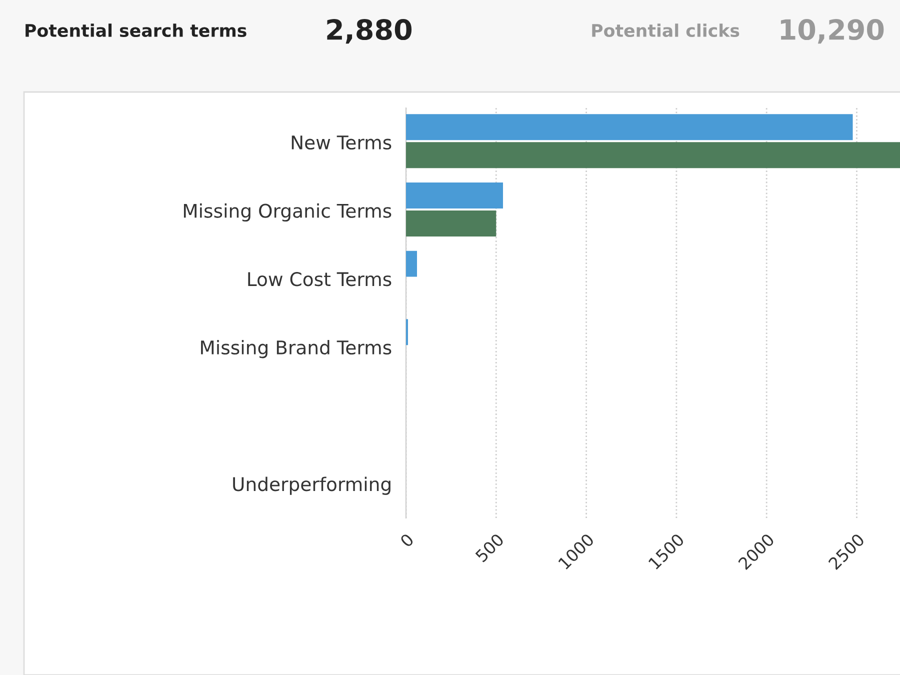  What do you see at coordinates (311, 485) in the screenshot?
I see `y-tick-label: Underperforming` at bounding box center [311, 485].